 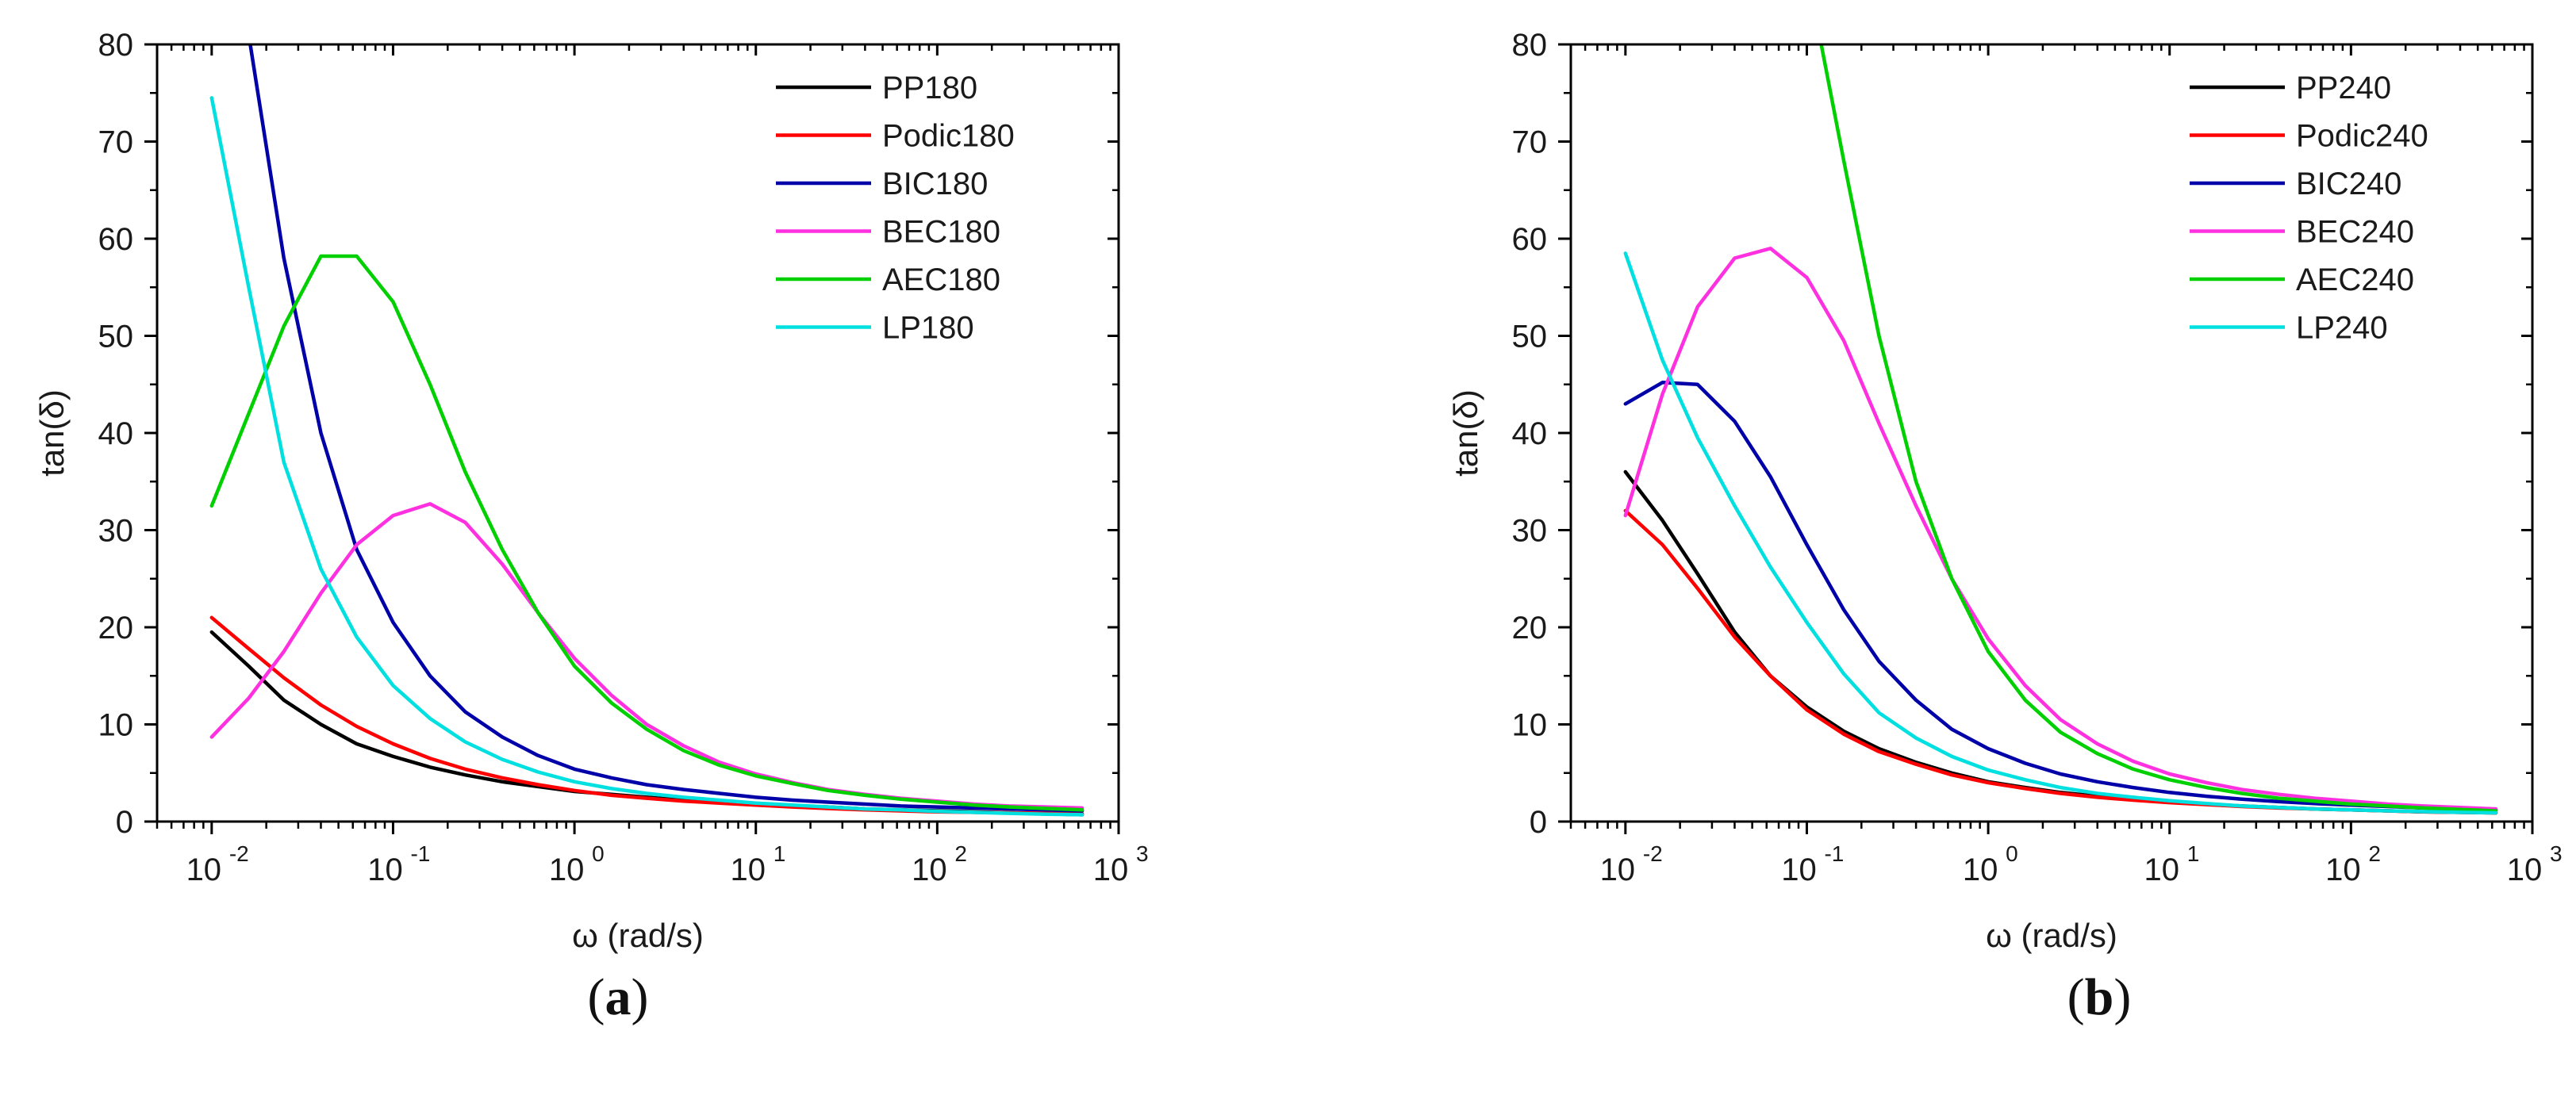 I want to click on legend-label-bic180: BIC180, so click(x=935, y=184).